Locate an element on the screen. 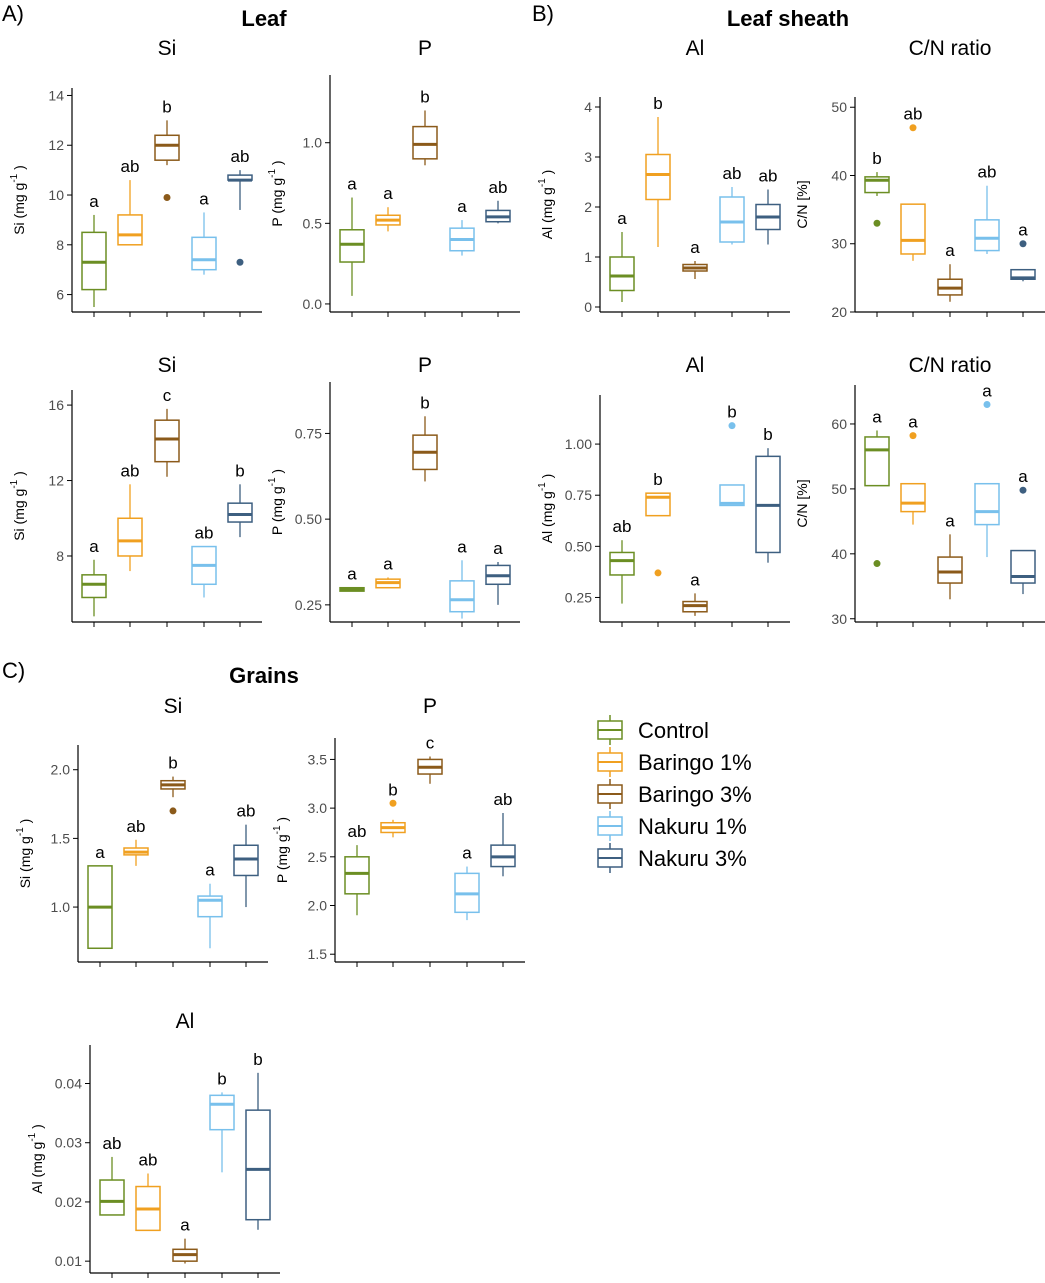 This screenshot has height=1283, width=1045. y-tick-label: 30 is located at coordinates (839, 619).